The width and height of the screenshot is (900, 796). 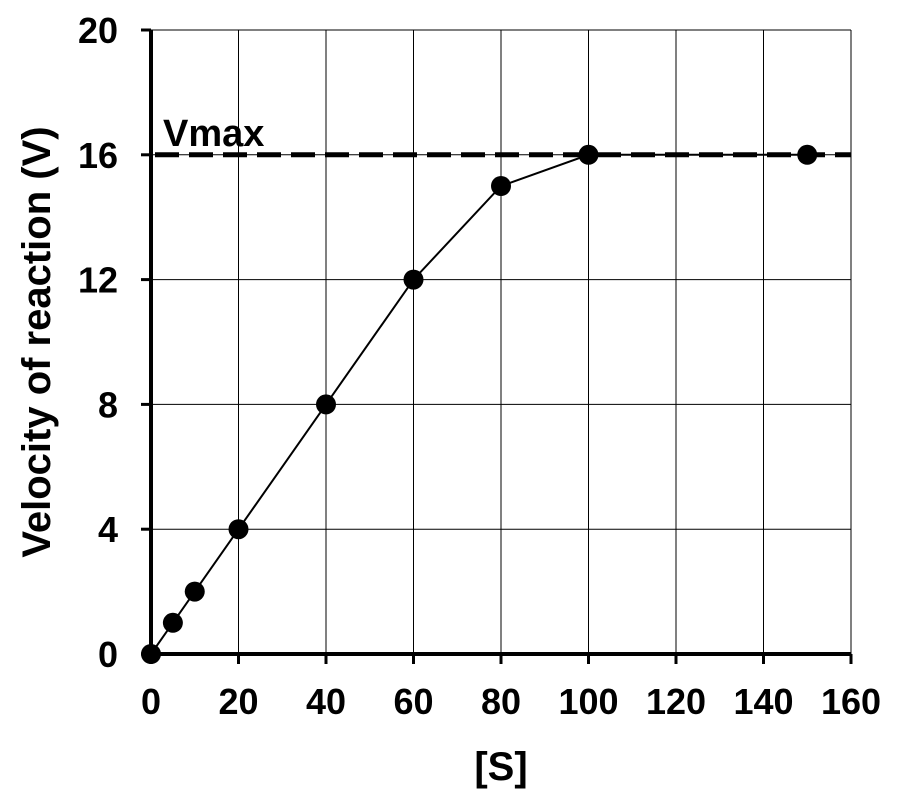 I want to click on y-tick-label: 20, so click(x=98, y=30).